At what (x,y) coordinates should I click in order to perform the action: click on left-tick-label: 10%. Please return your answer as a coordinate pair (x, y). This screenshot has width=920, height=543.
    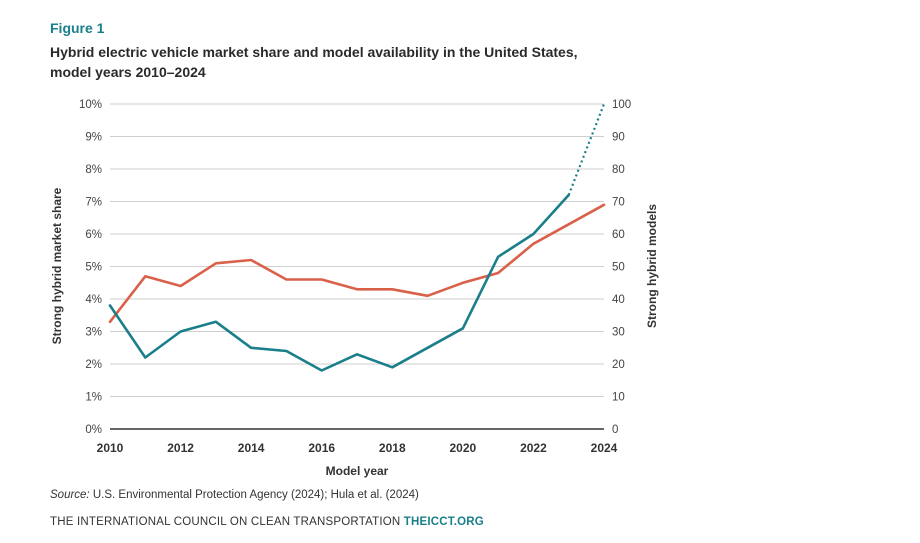
    Looking at the image, I should click on (90, 105).